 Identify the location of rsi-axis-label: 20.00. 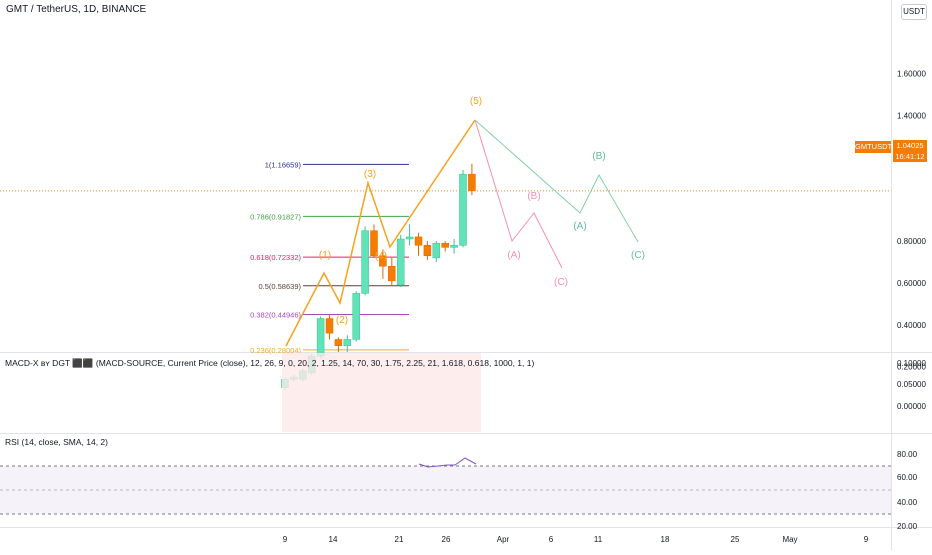
(907, 526).